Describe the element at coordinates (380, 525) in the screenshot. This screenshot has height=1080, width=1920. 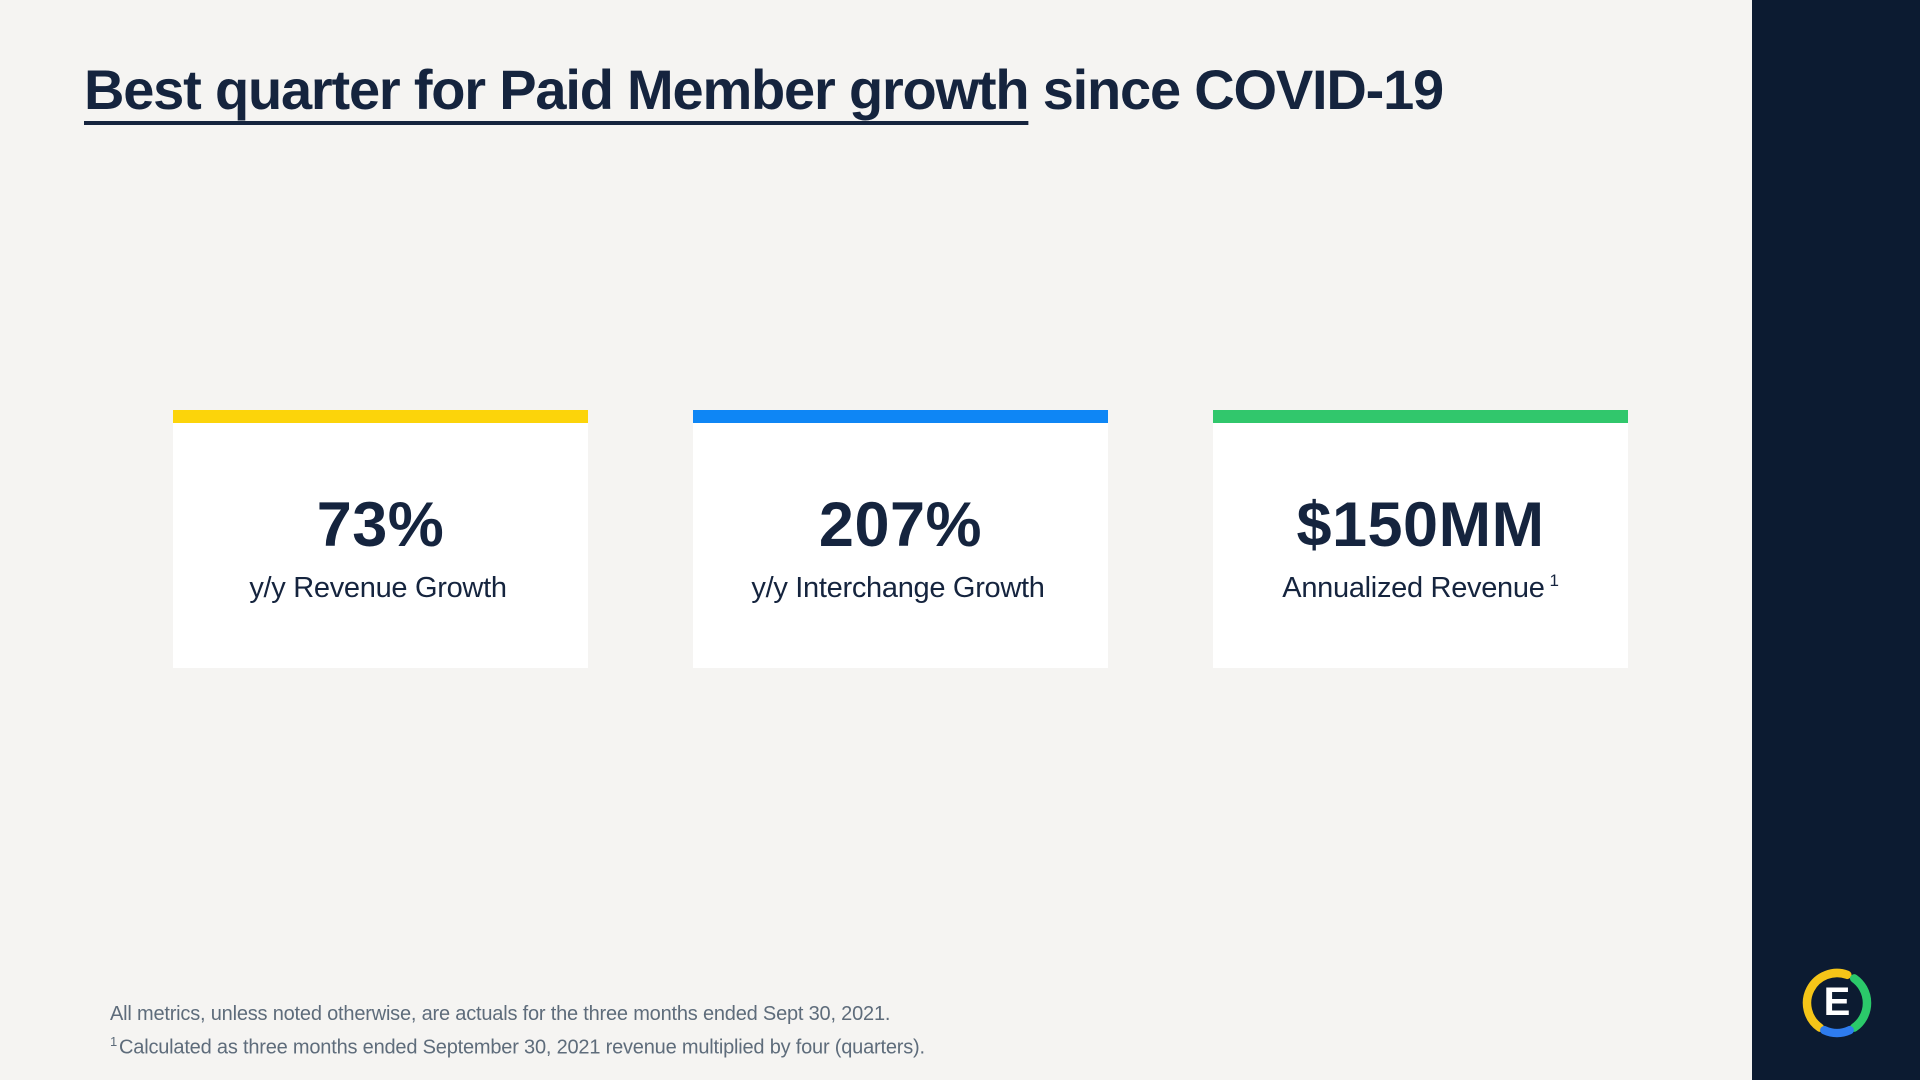
I see `metric-value: 73%` at that location.